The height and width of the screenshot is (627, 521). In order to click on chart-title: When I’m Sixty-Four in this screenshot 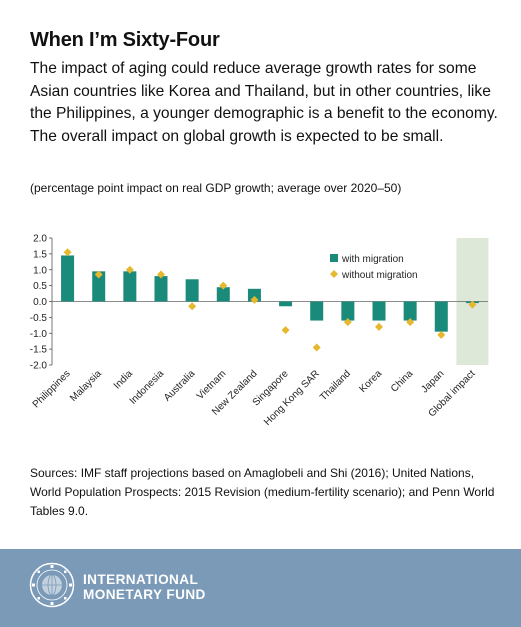, I will do `click(125, 40)`.